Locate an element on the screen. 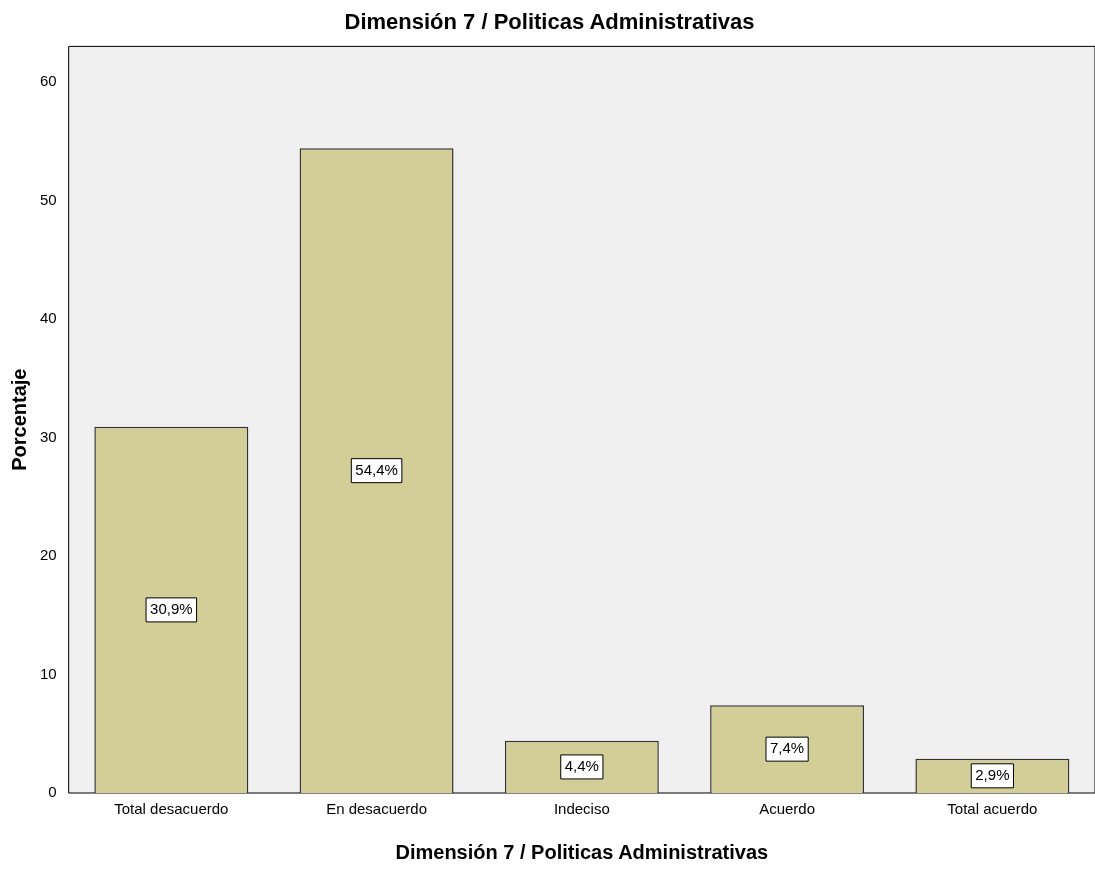  x-tick-label: En desacuerdo is located at coordinates (377, 809).